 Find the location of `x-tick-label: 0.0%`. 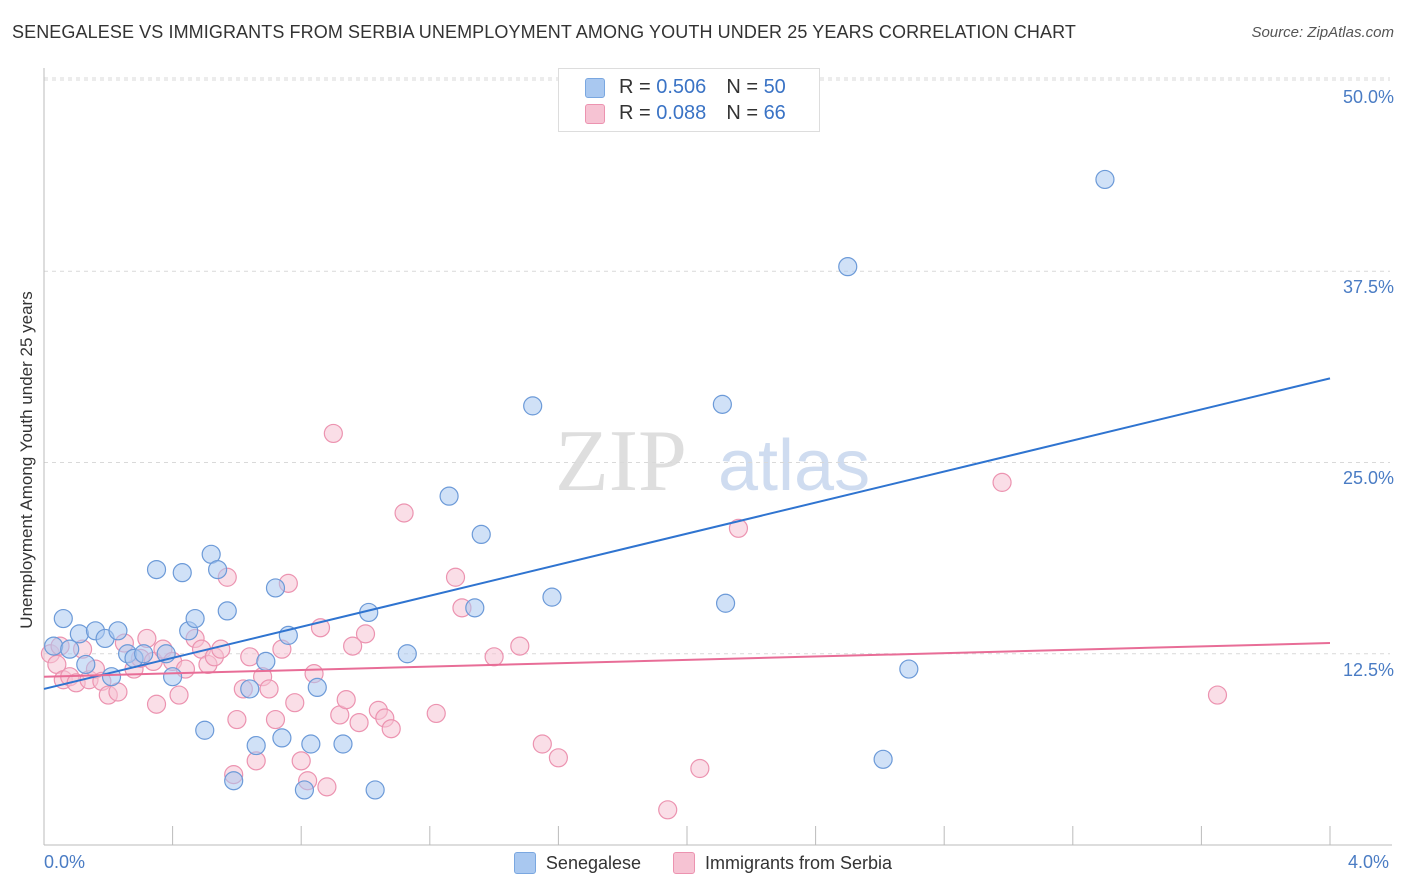

x-tick-label: 0.0% is located at coordinates (65, 862).